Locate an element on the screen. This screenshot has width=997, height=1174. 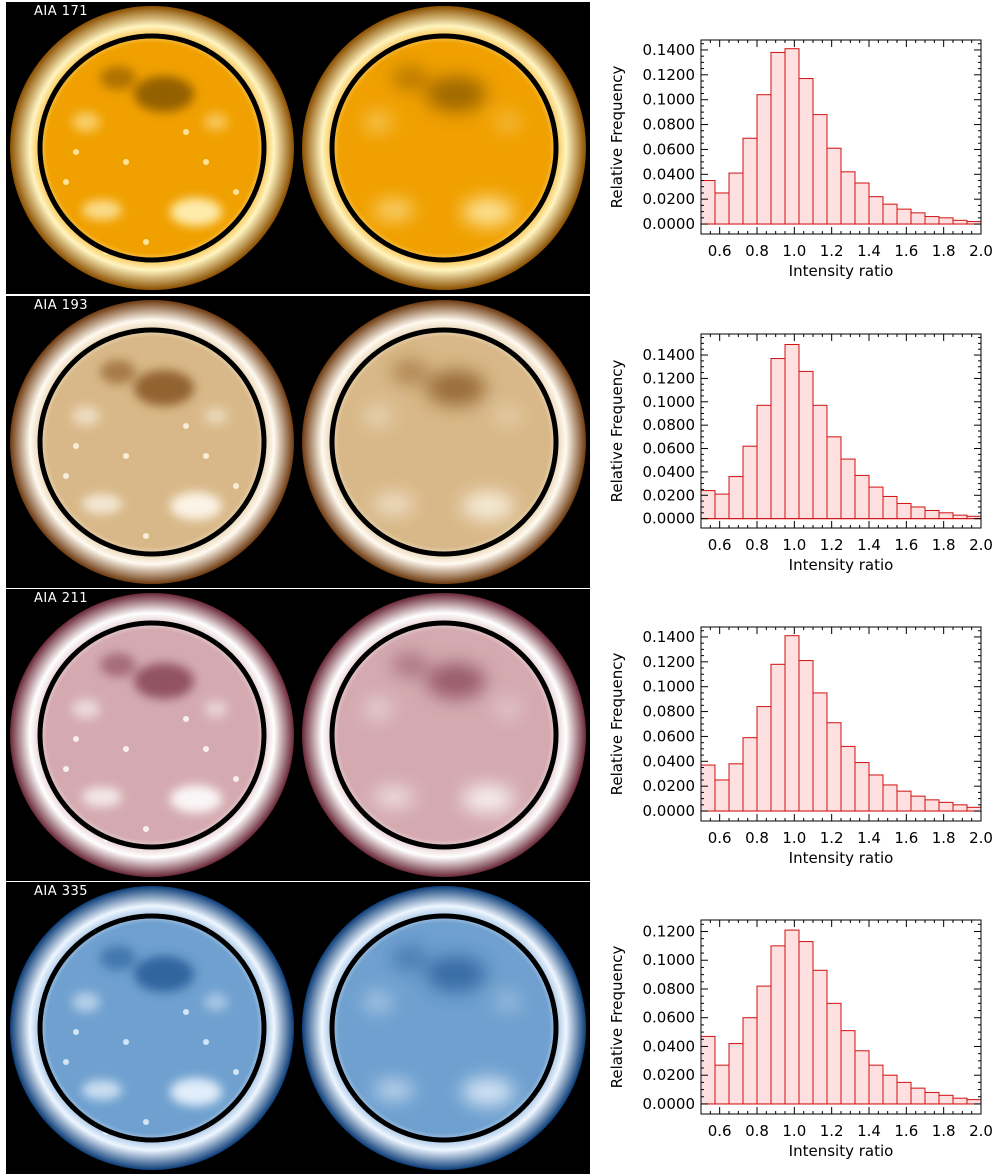
x-tick-label: 2.0 is located at coordinates (981, 838).